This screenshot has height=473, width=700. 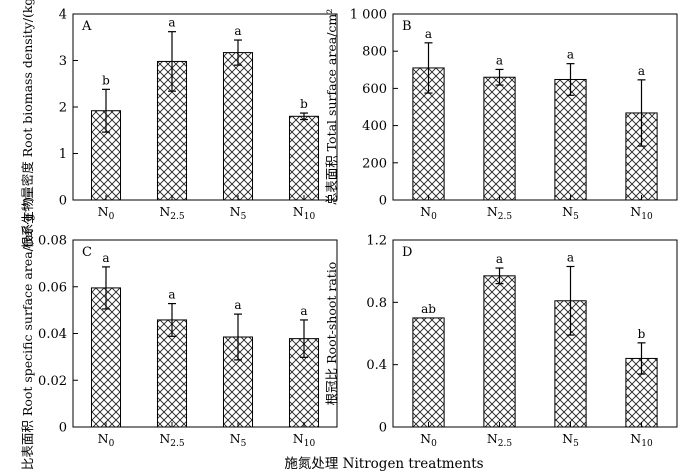 What do you see at coordinates (52, 287) in the screenshot?
I see `y-tick-label: 0.06` at bounding box center [52, 287].